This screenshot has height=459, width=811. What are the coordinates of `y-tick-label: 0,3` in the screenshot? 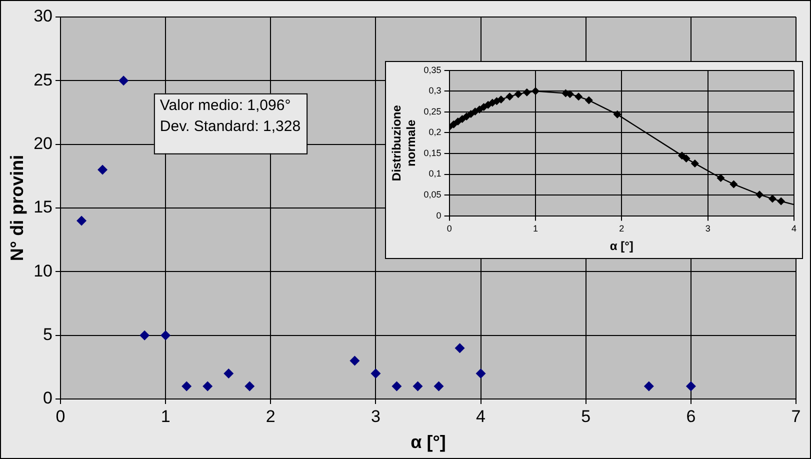 It's located at (435, 91).